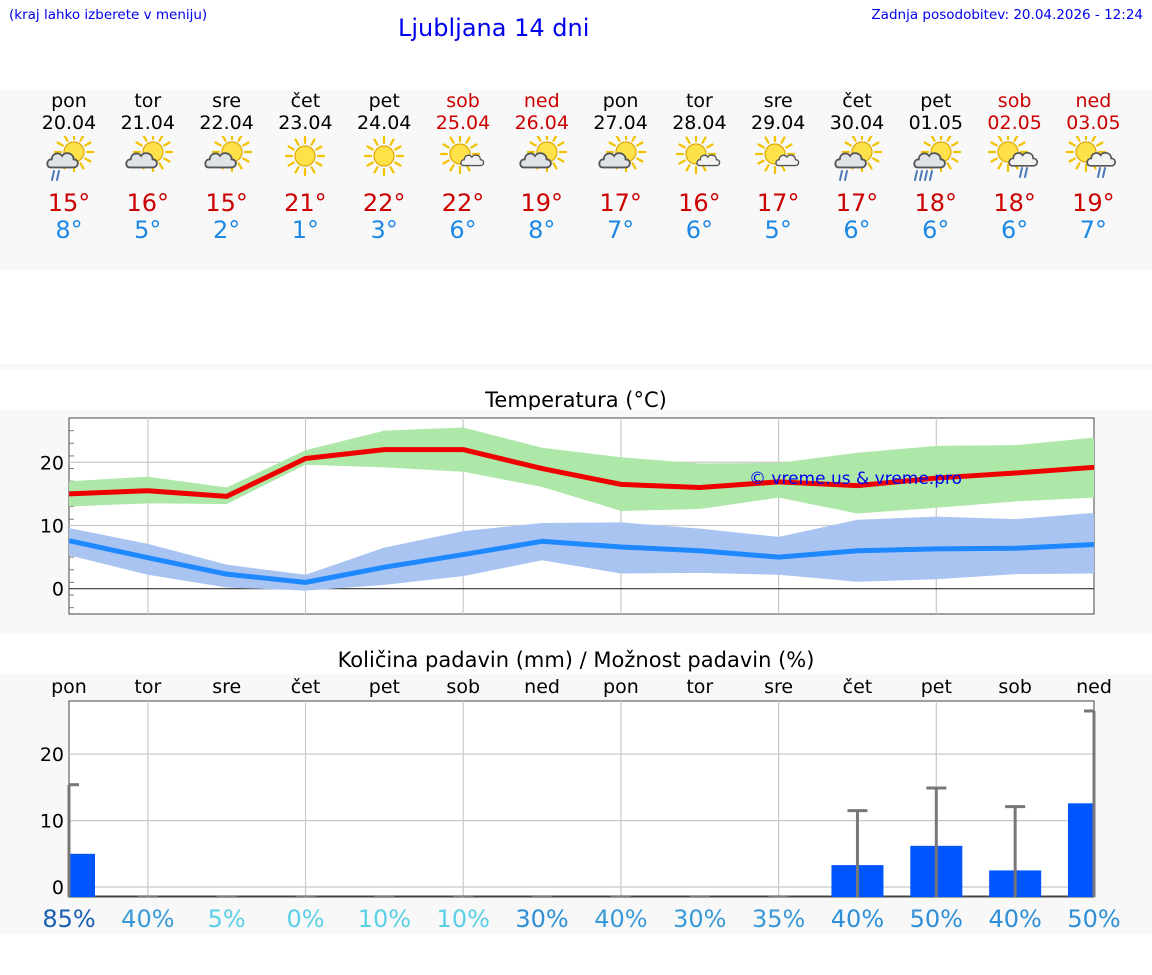  Describe the element at coordinates (52, 463) in the screenshot. I see `y-tick-label: 20` at that location.